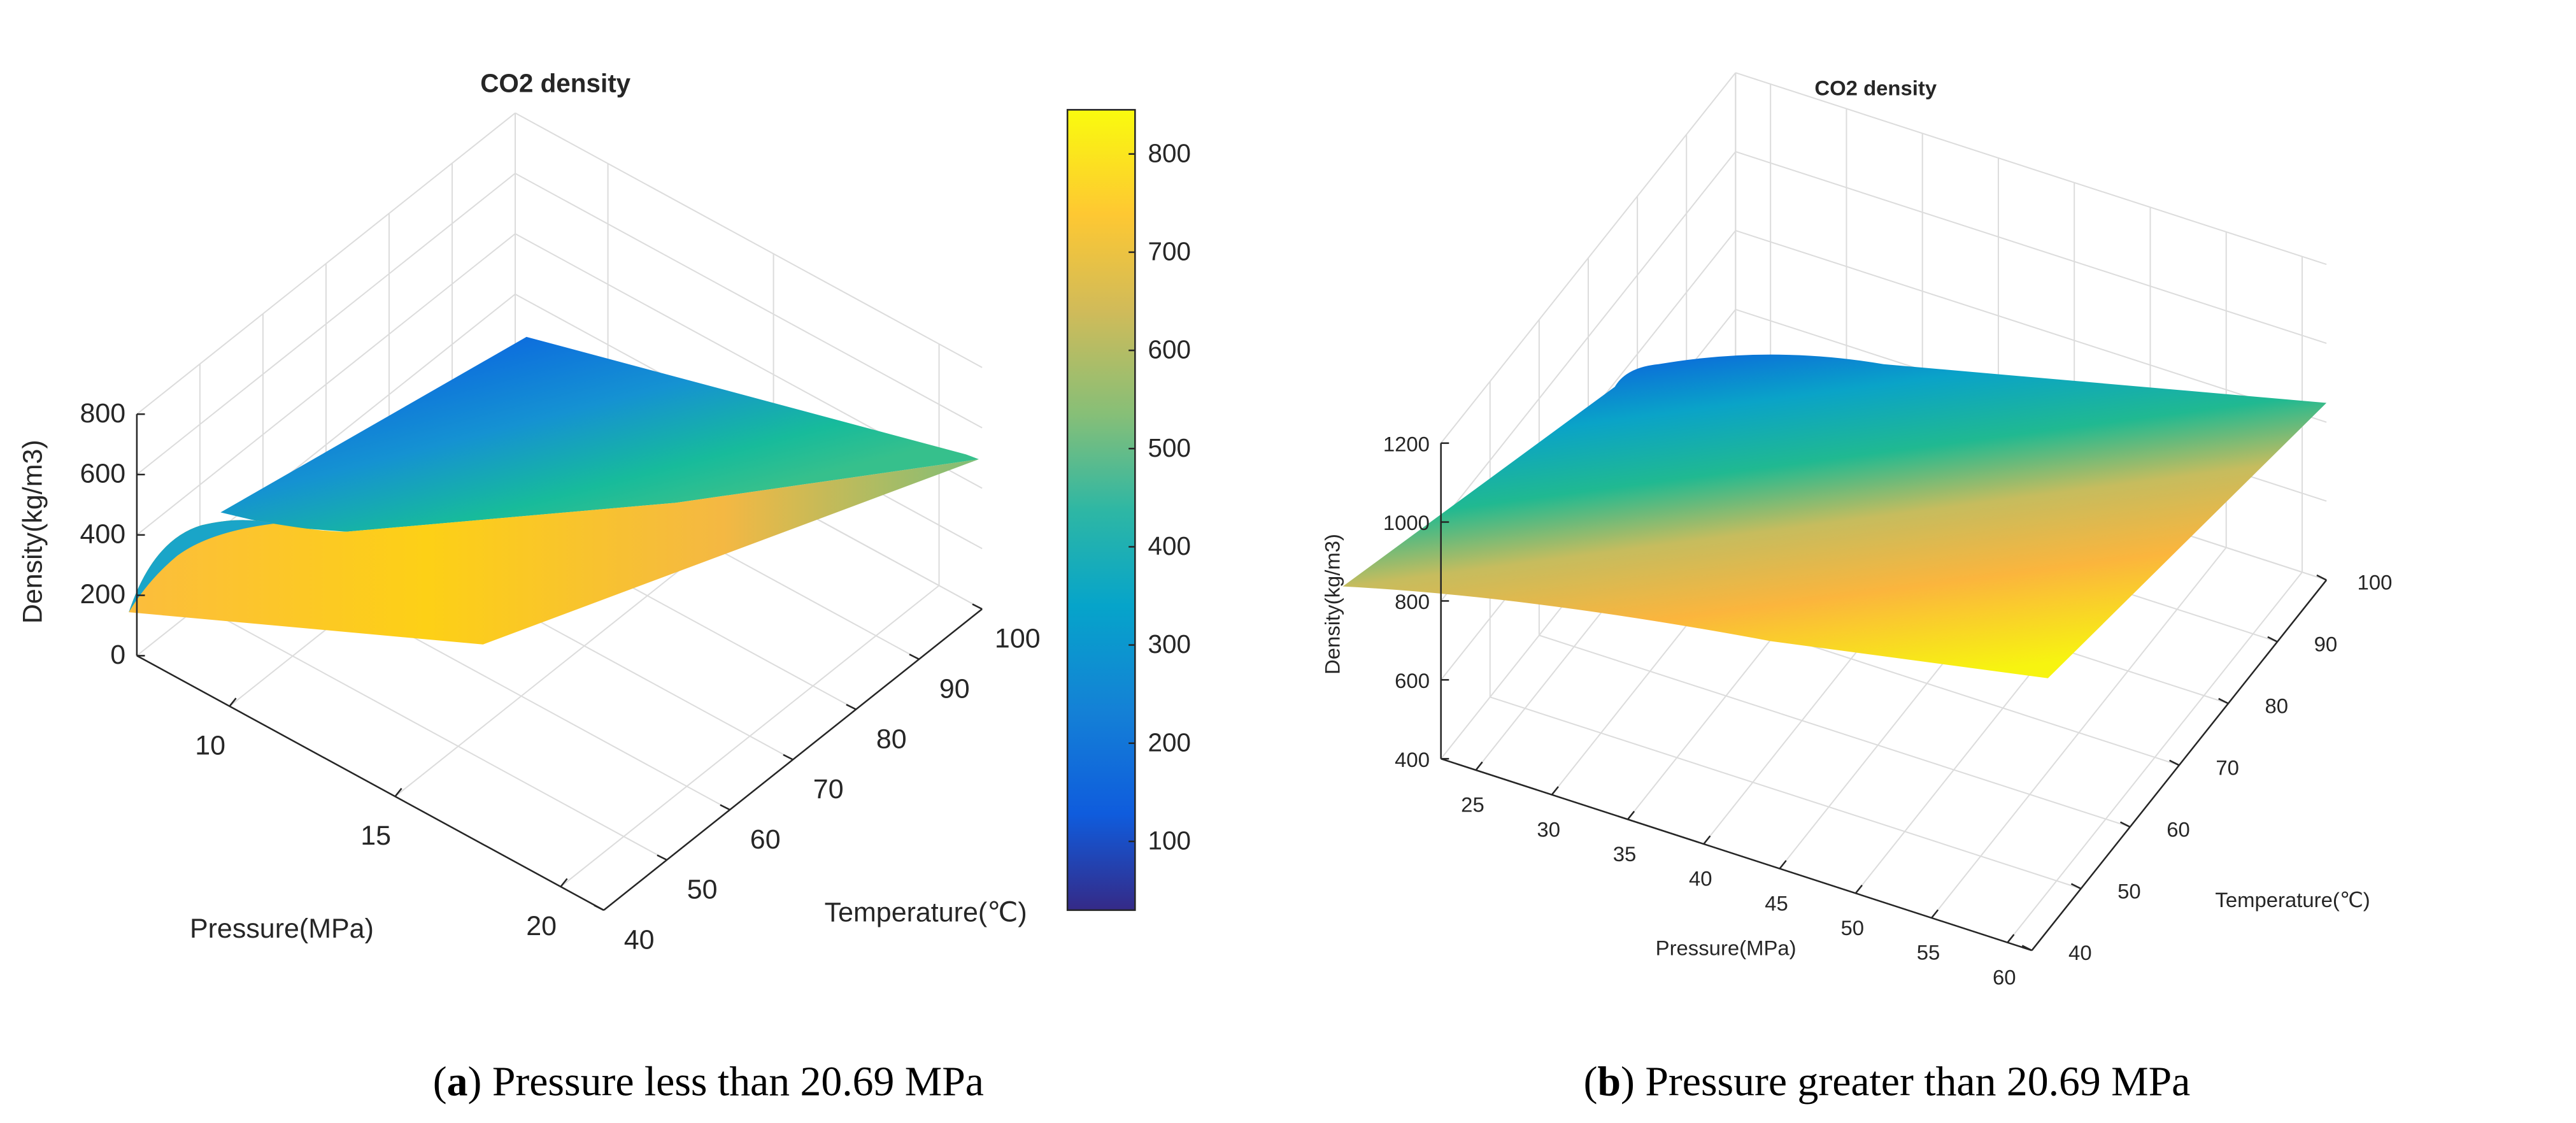 The width and height of the screenshot is (2576, 1123). What do you see at coordinates (1876, 88) in the screenshot?
I see `title-b: CO2 density` at bounding box center [1876, 88].